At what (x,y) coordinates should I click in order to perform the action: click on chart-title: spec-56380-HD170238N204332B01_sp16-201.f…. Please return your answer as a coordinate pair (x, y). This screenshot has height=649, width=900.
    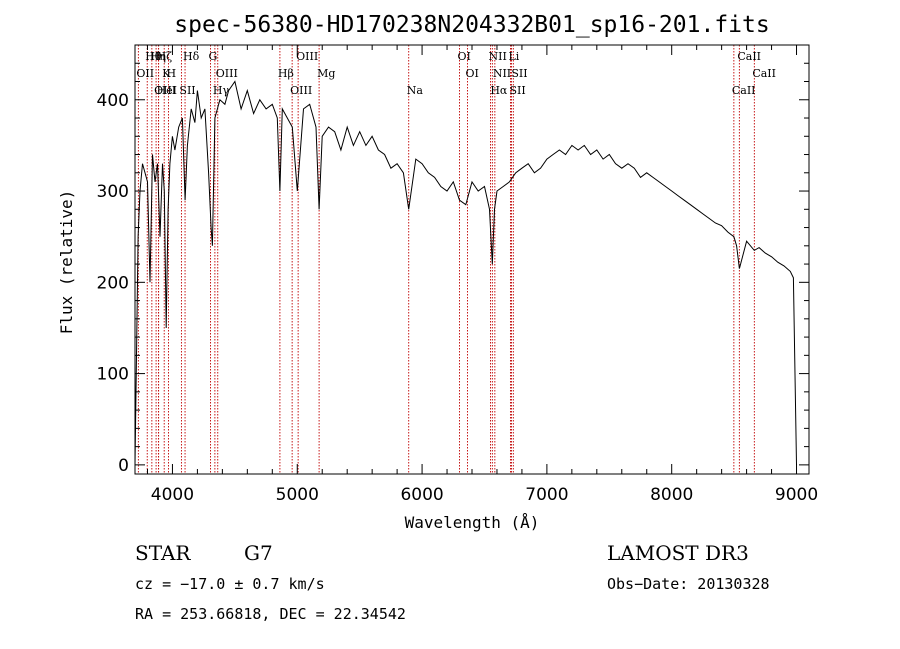
    Looking at the image, I should click on (471, 25).